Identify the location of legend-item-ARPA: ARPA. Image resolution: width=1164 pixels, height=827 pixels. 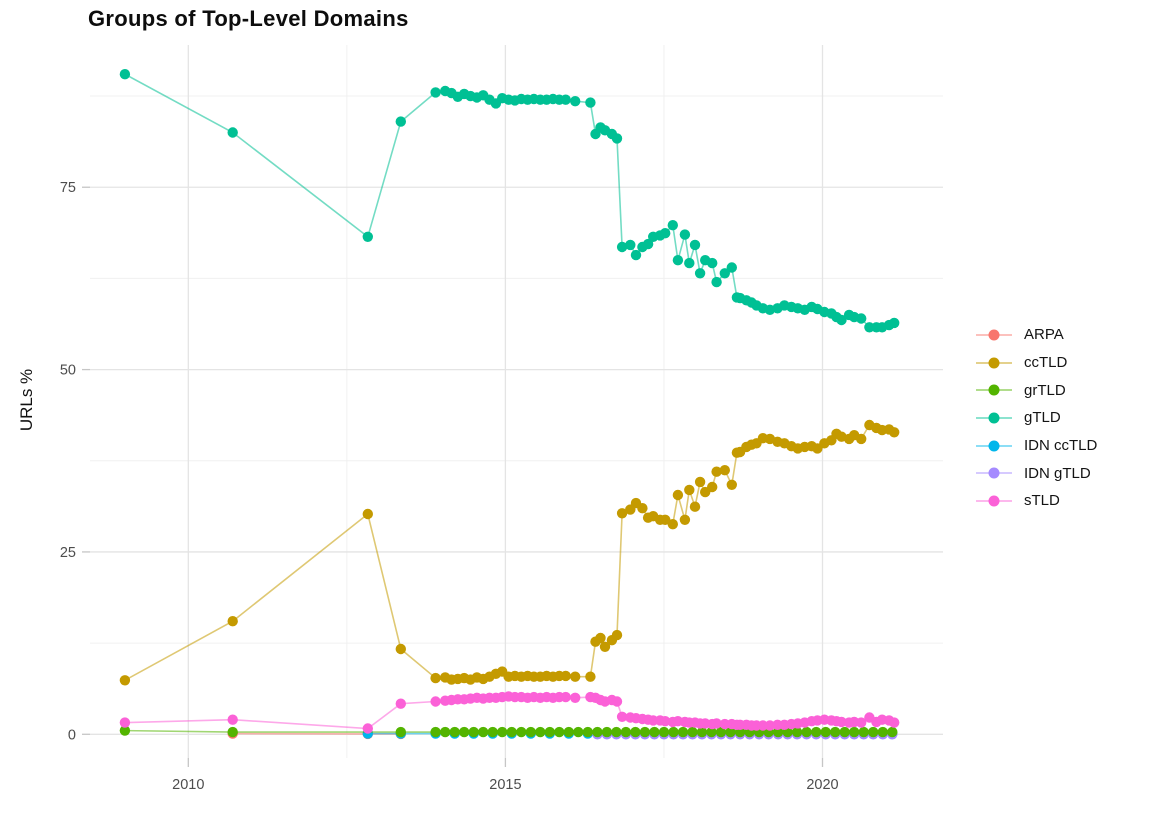
(1036, 335).